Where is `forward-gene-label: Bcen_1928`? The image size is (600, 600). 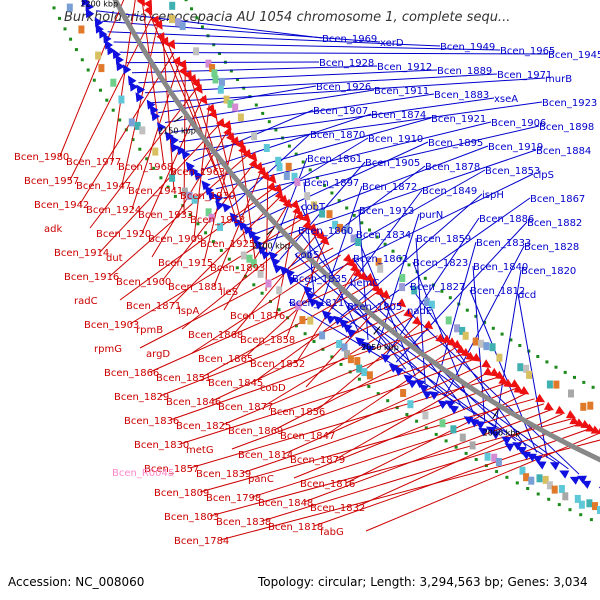
forward-gene-label: Bcen_1928 is located at coordinates (346, 63).